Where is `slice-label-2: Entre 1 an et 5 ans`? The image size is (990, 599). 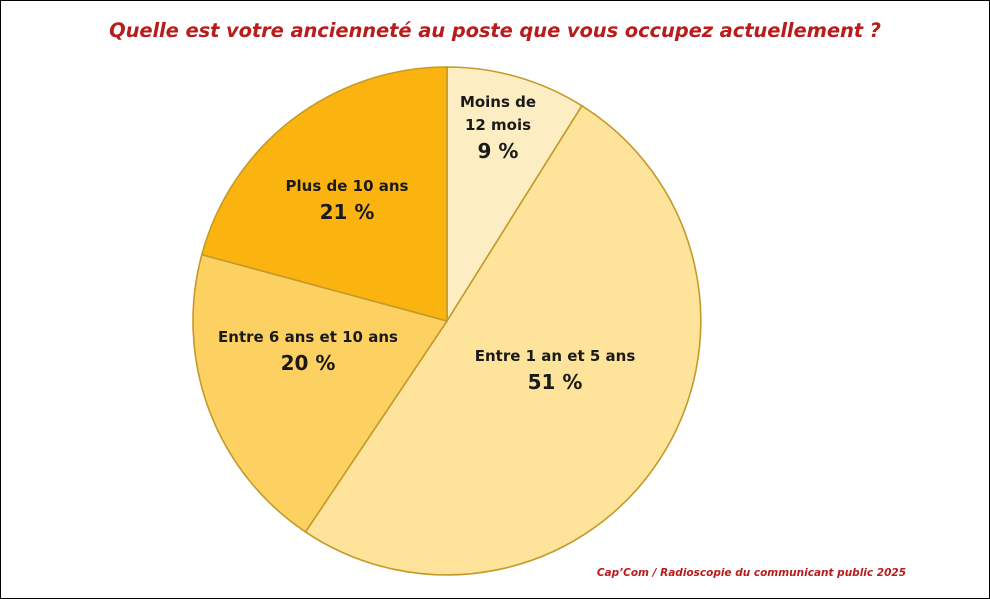
slice-label-2: Entre 1 an et 5 ans is located at coordinates (555, 356).